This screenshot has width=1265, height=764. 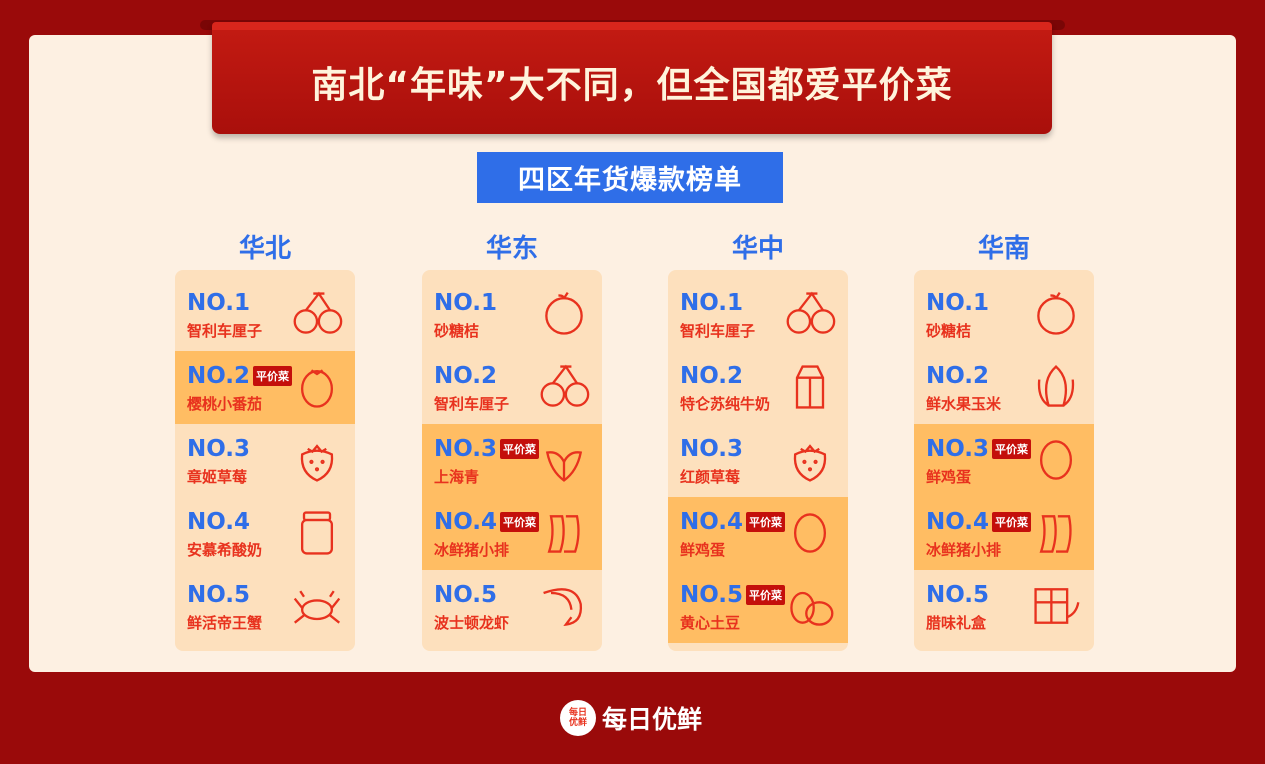 I want to click on region-title: 华北, so click(x=264, y=249).